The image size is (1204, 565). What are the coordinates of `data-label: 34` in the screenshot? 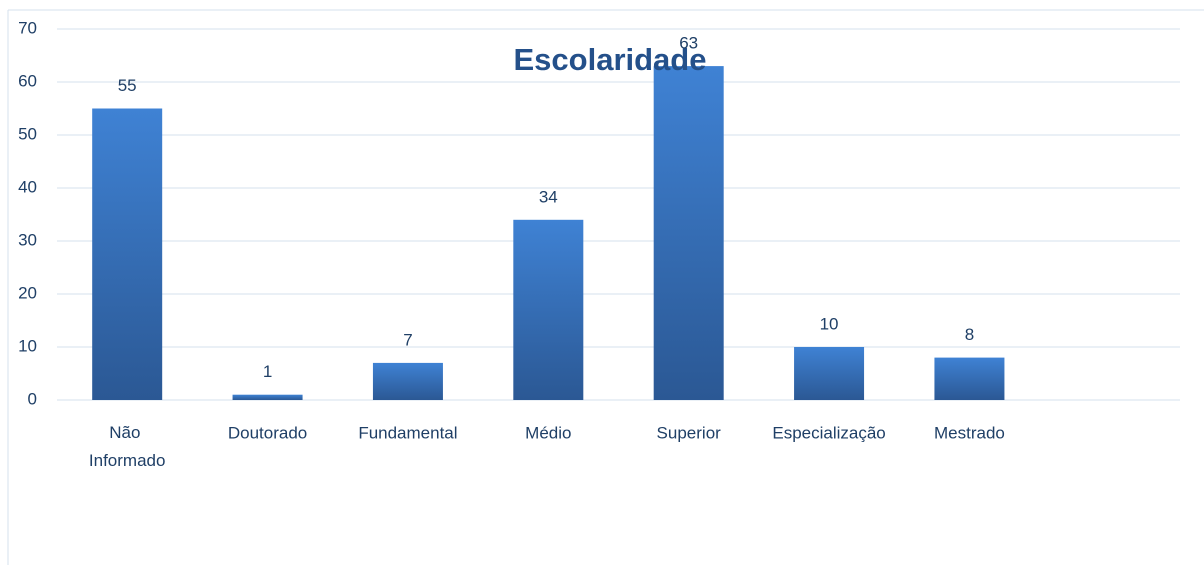 It's located at (548, 196).